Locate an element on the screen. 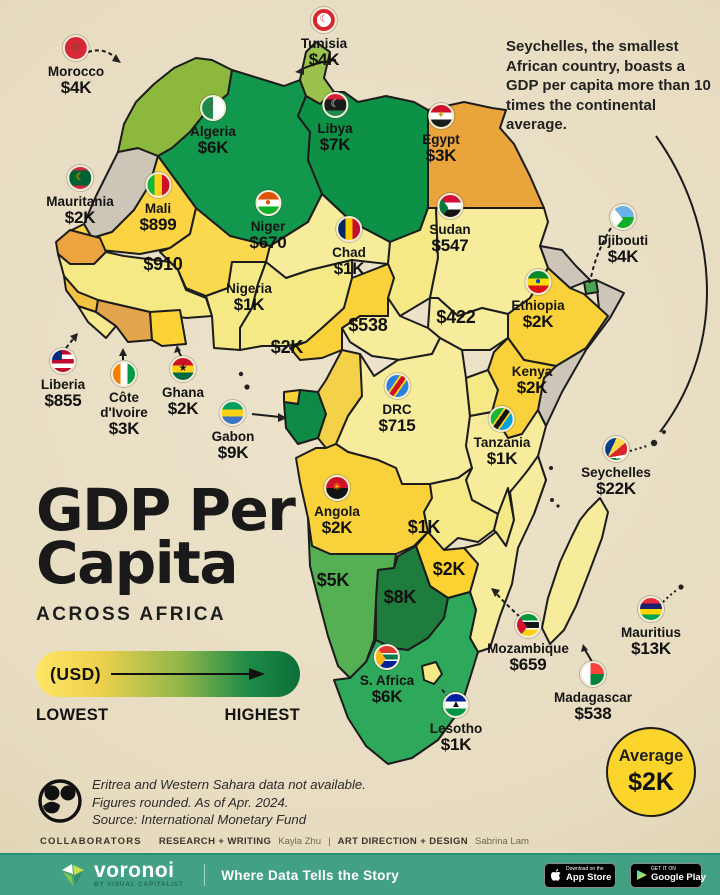 The width and height of the screenshot is (720, 895). cotedivoire-flag-icon is located at coordinates (124, 374).